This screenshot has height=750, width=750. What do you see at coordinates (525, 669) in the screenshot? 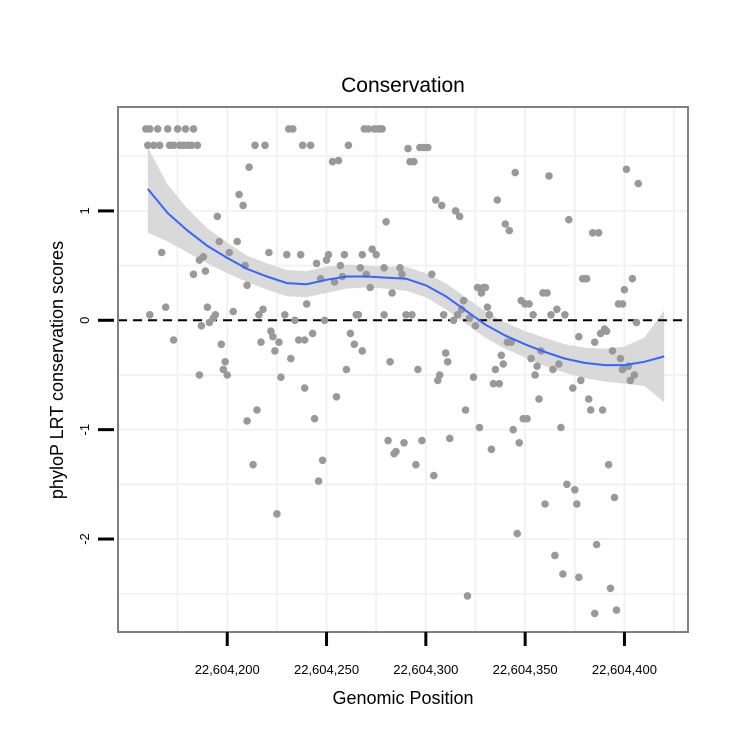
I see `x-tick-label: 22,604,350` at bounding box center [525, 669].